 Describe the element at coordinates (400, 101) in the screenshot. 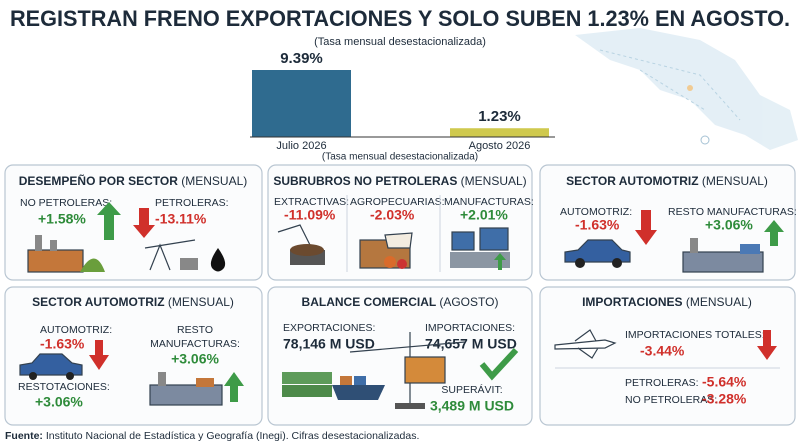

I see `bar-chart: 9.39% Julio 2026 1.23% Agosto 2026` at that location.